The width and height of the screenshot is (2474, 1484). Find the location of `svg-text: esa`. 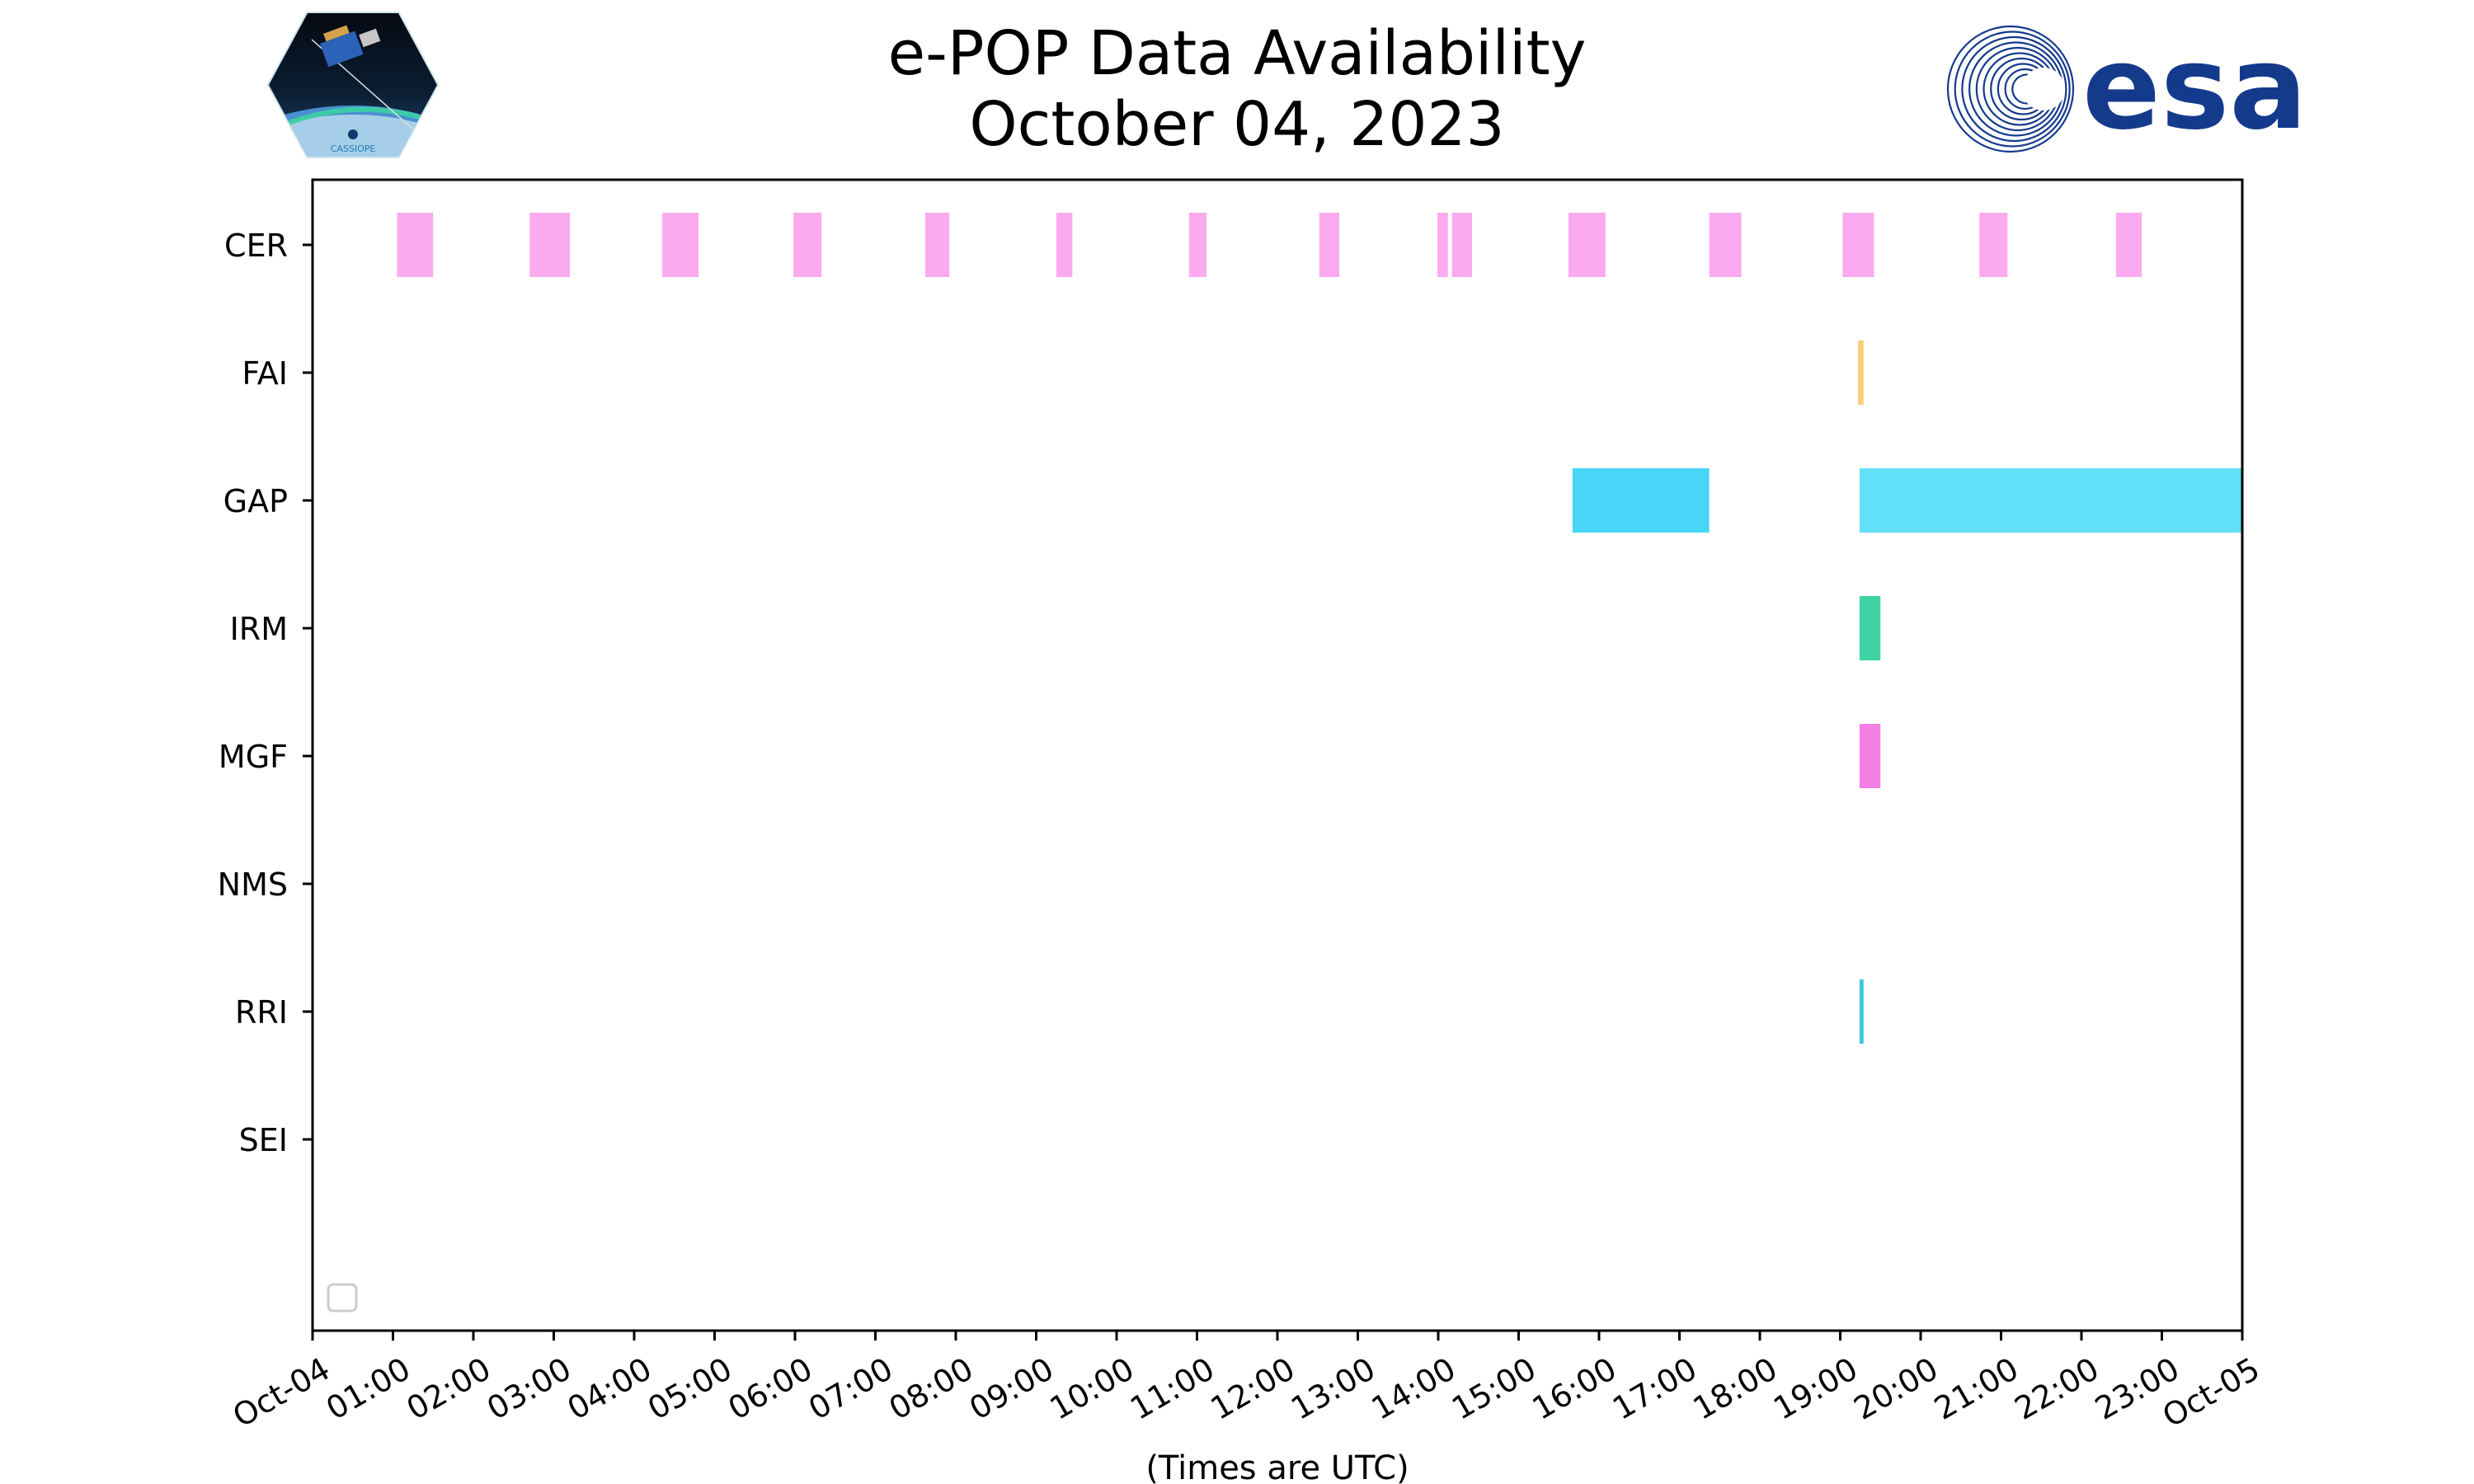

svg-text: esa is located at coordinates (2194, 89).